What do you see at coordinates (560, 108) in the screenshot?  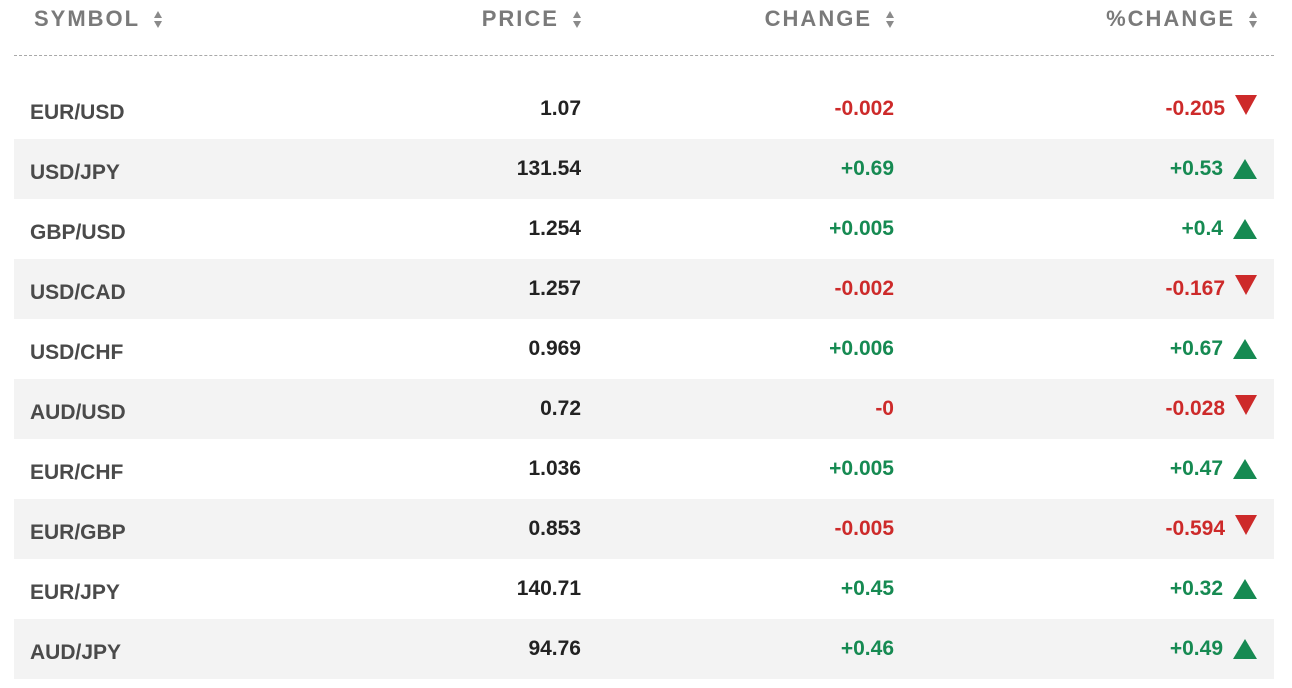 I see `price-cell: 1.07` at bounding box center [560, 108].